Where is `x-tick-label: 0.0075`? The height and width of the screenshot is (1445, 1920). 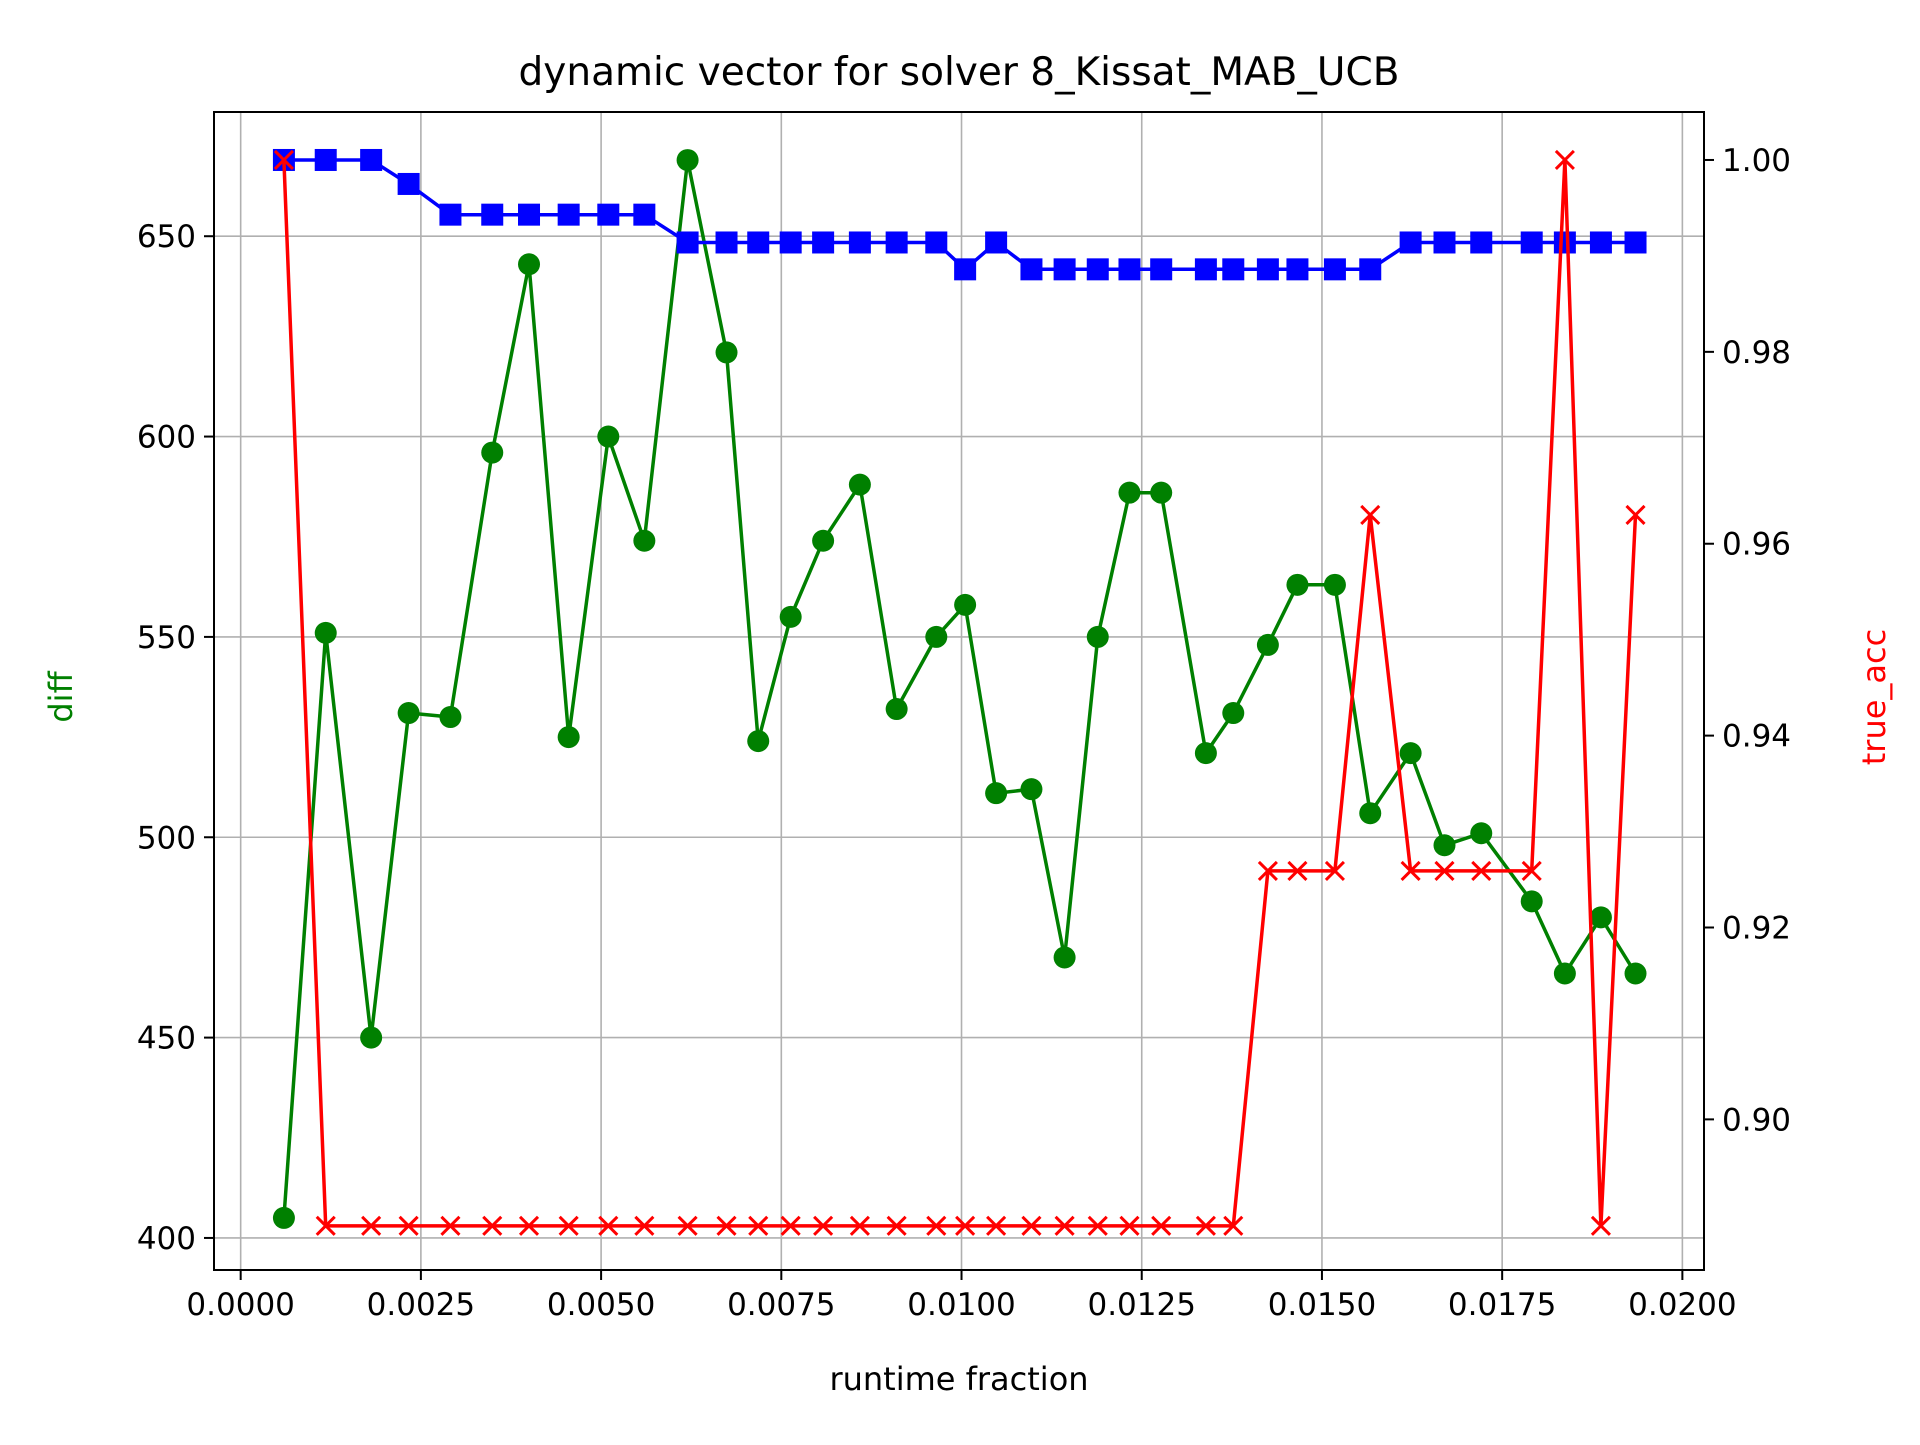
x-tick-label: 0.0075 is located at coordinates (781, 1305).